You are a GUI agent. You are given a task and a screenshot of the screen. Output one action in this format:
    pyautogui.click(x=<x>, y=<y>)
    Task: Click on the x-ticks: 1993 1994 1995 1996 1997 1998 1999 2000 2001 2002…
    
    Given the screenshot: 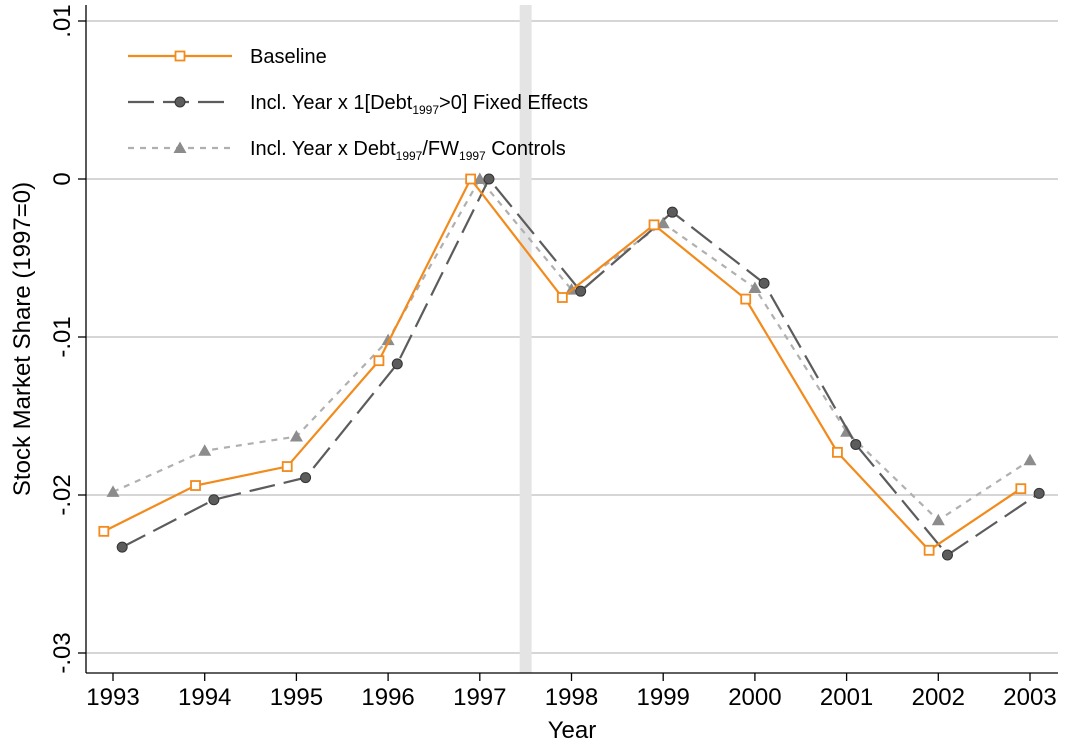 What is the action you would take?
    pyautogui.click(x=571, y=692)
    